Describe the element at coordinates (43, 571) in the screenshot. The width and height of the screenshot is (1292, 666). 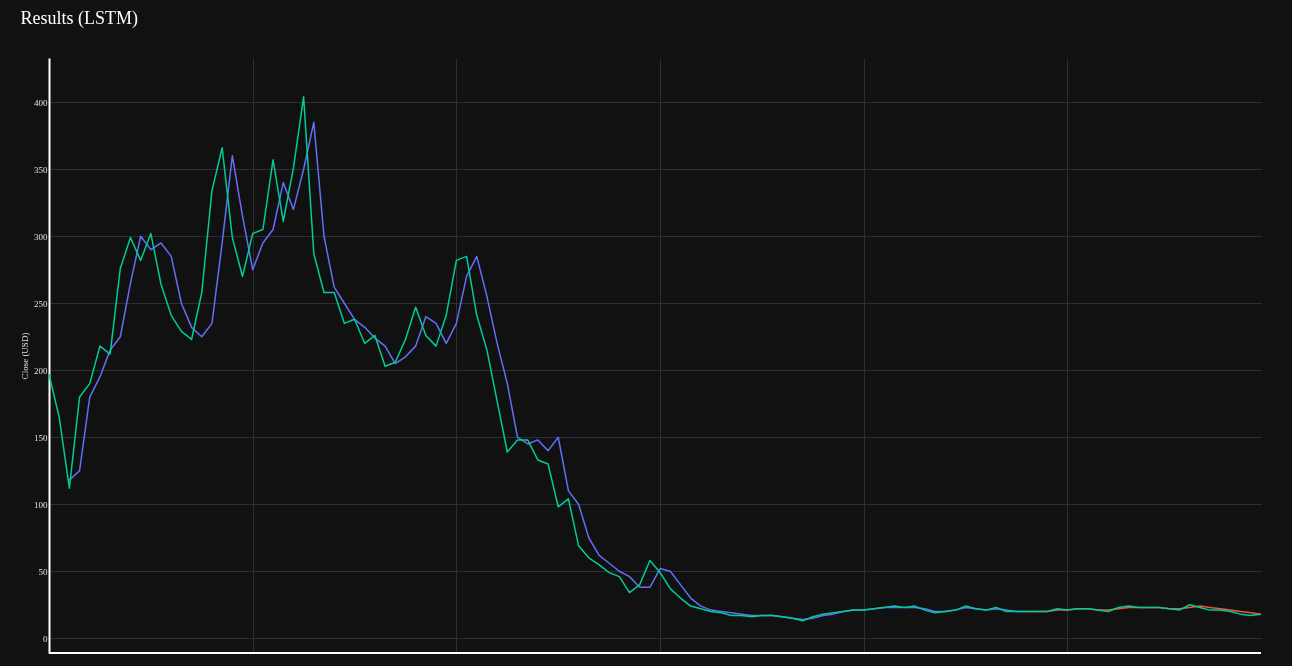
I see `y-tick-label: 50` at that location.